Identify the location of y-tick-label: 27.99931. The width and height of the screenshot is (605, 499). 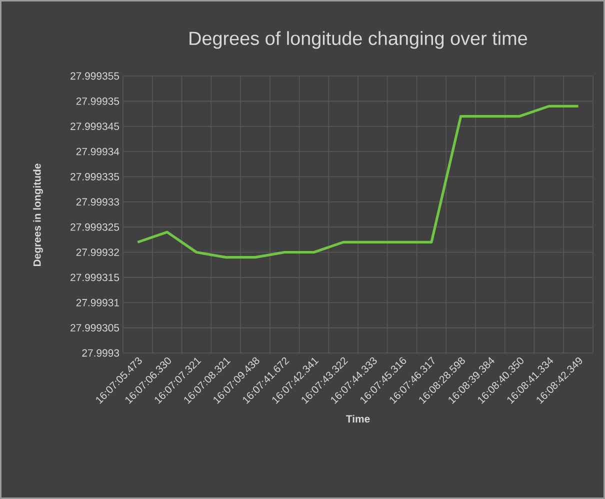
(97, 302).